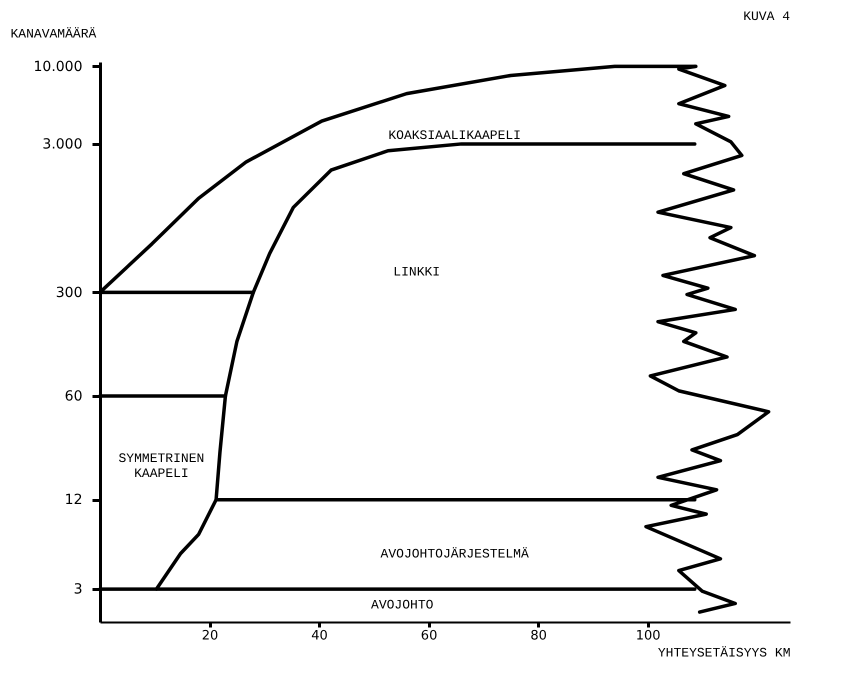  What do you see at coordinates (402, 605) in the screenshot?
I see `annotation: AVOJOHTO` at bounding box center [402, 605].